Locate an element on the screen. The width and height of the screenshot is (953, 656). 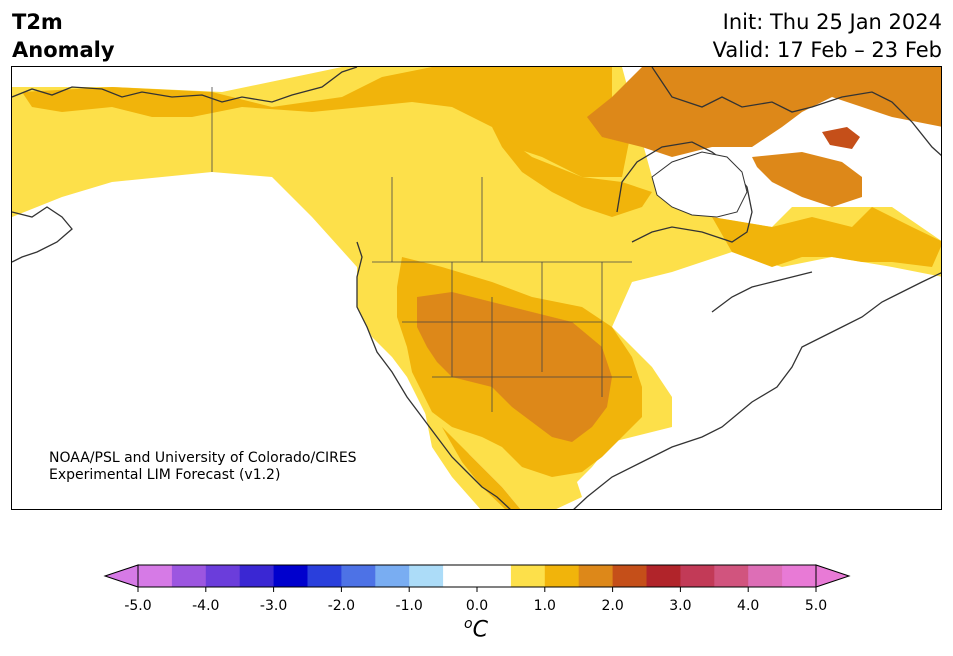
colorbar-tick-label: -4.0 is located at coordinates (206, 606).